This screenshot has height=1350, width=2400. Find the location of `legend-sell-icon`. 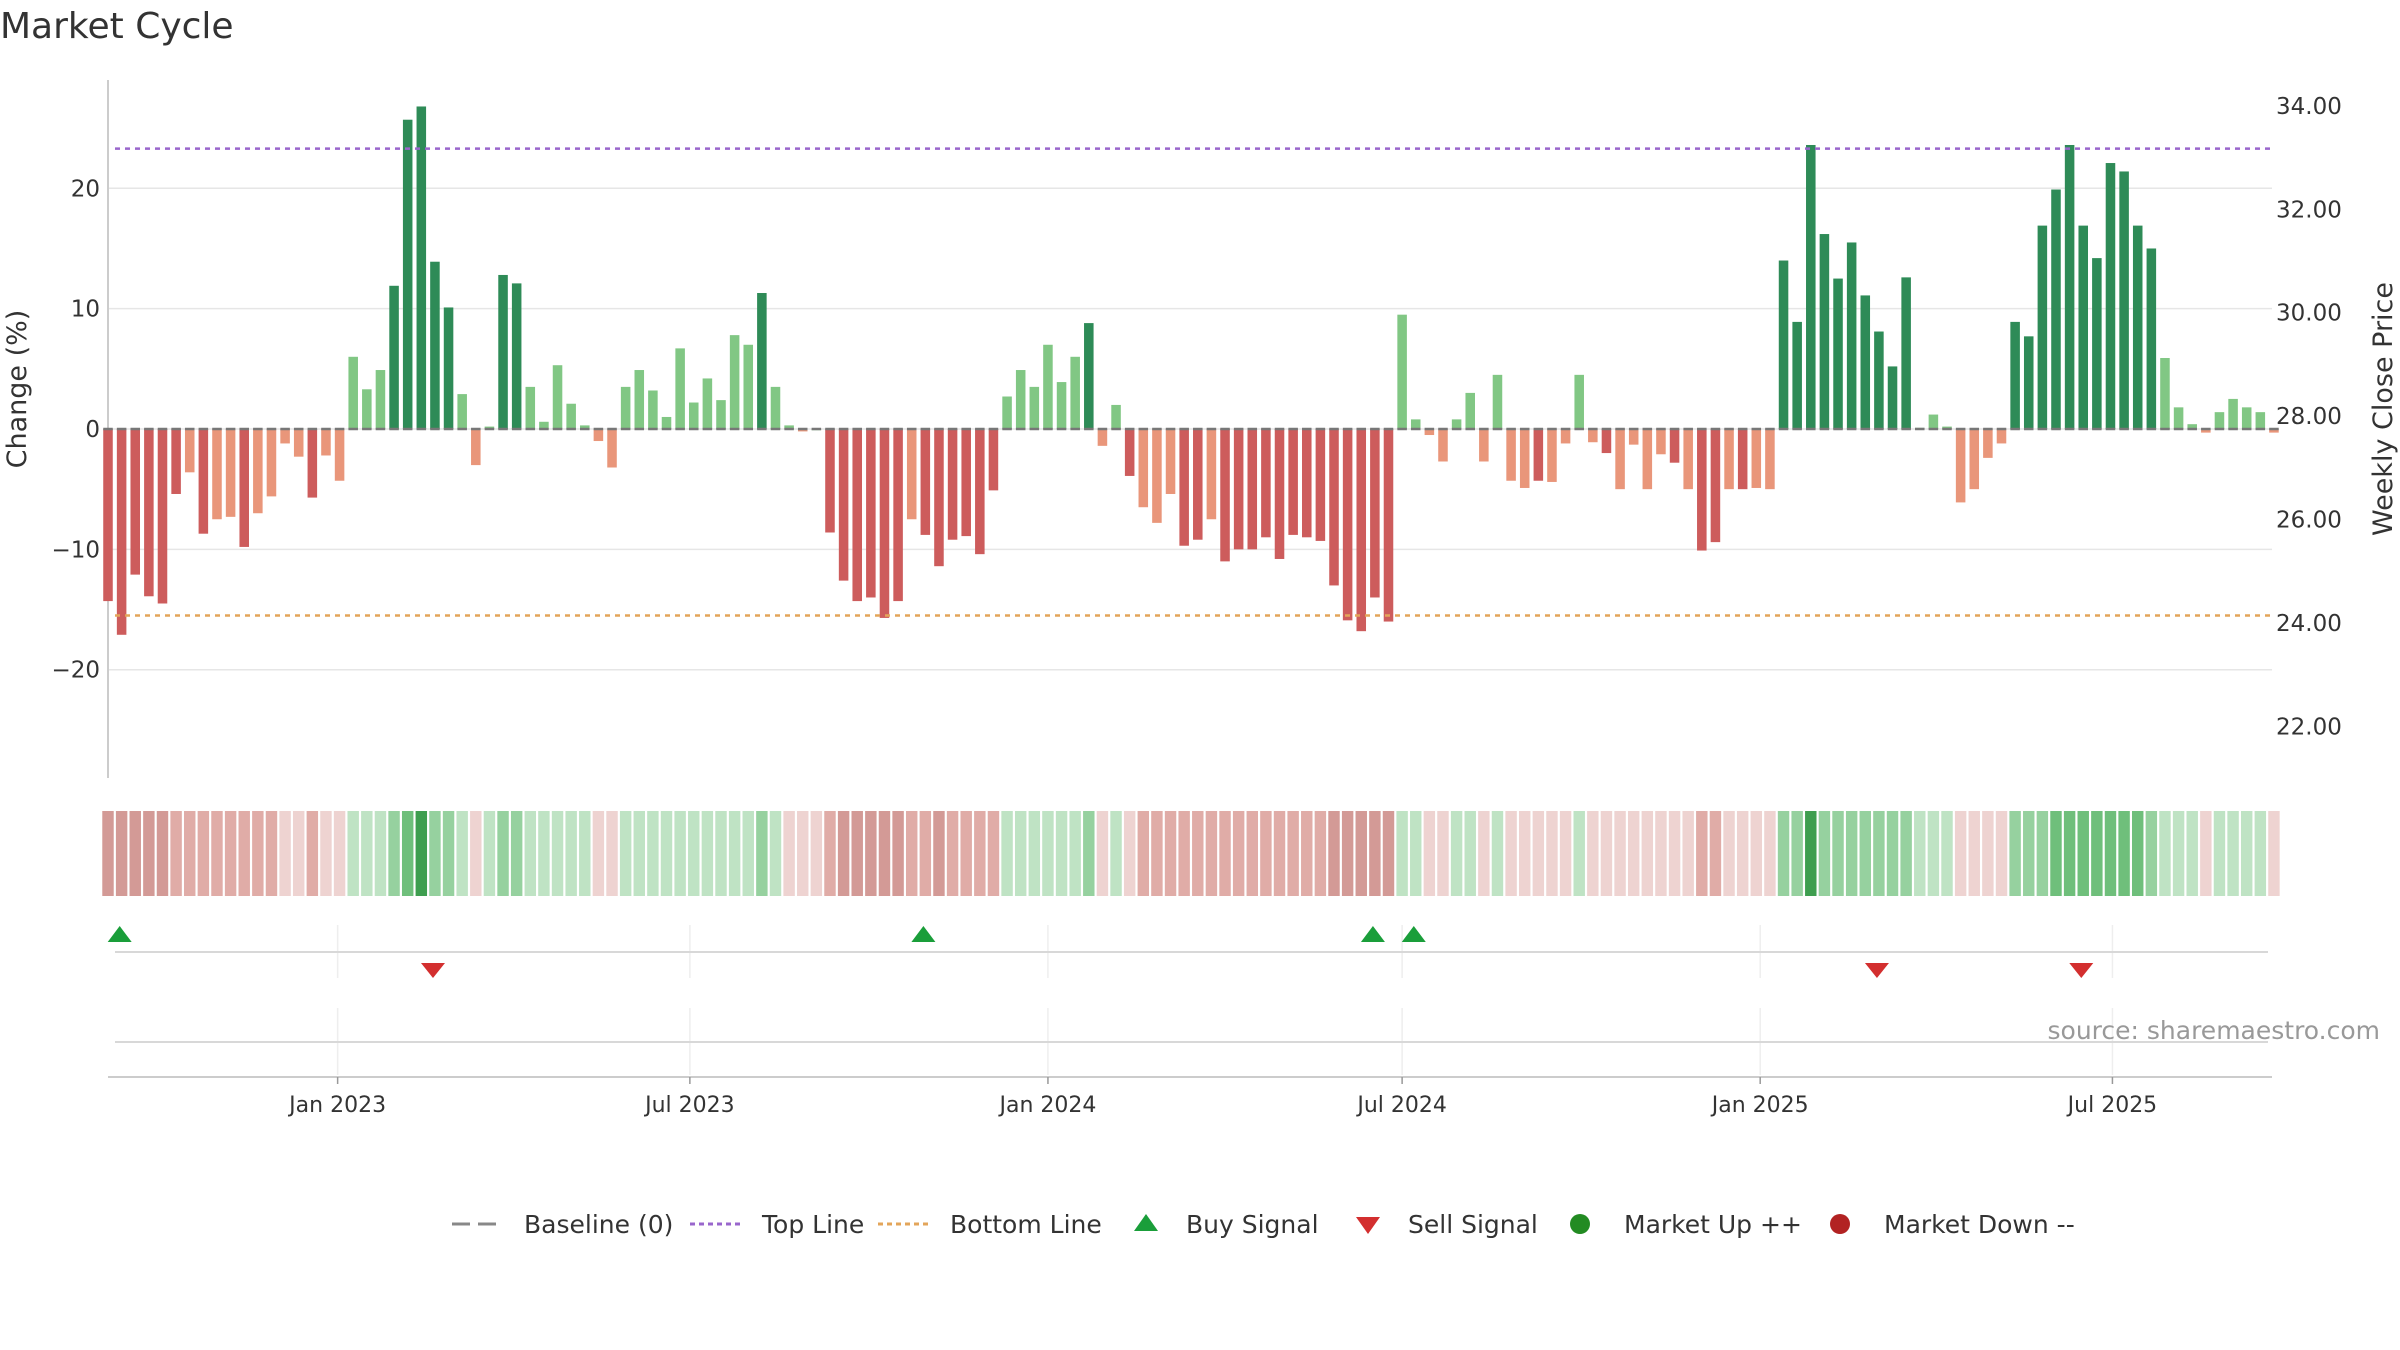

legend-sell-icon is located at coordinates (1368, 1225).